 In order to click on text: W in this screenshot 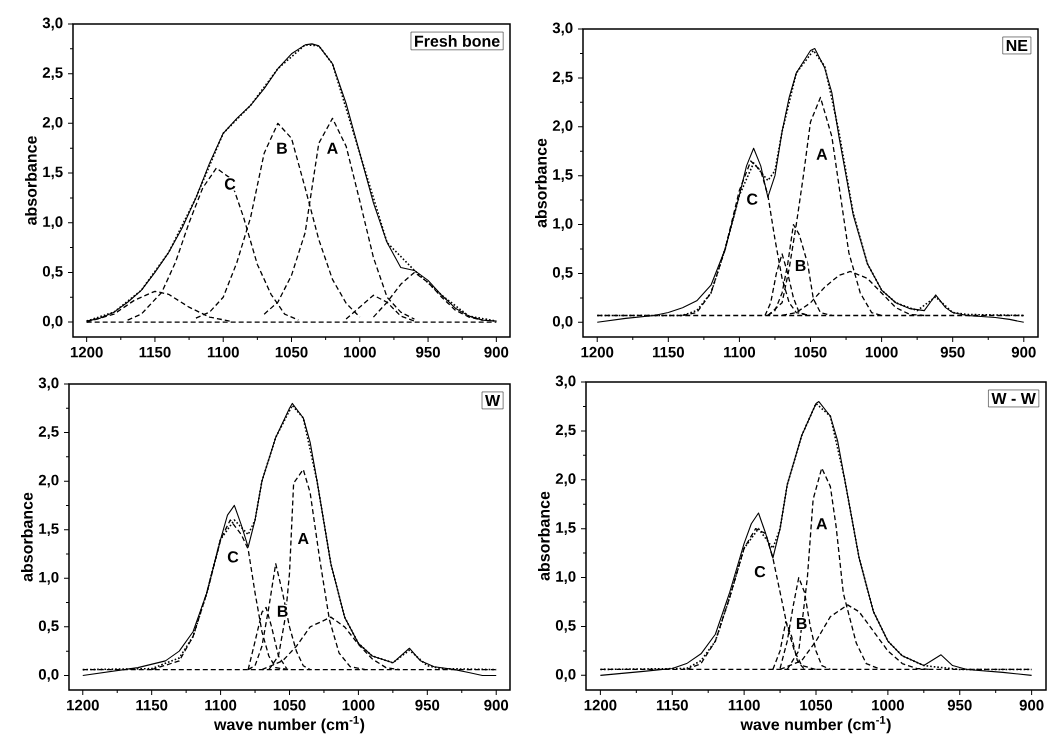, I will do `click(493, 400)`.